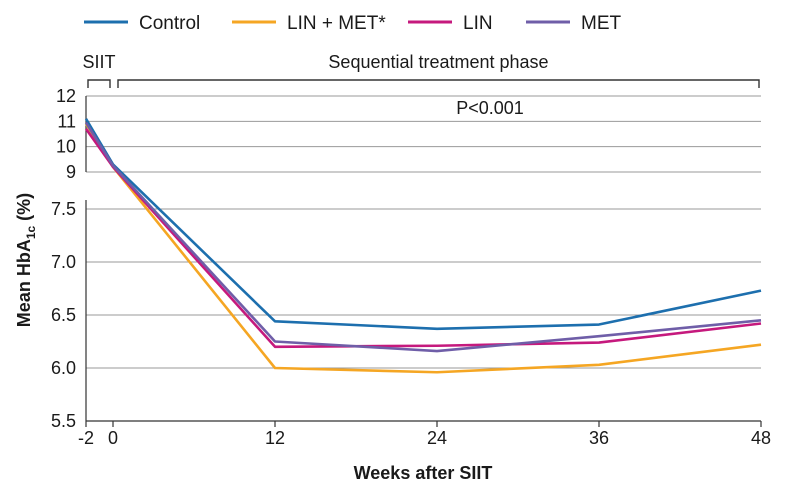 The width and height of the screenshot is (798, 495). Describe the element at coordinates (601, 23) in the screenshot. I see `legend-label: MET` at that location.